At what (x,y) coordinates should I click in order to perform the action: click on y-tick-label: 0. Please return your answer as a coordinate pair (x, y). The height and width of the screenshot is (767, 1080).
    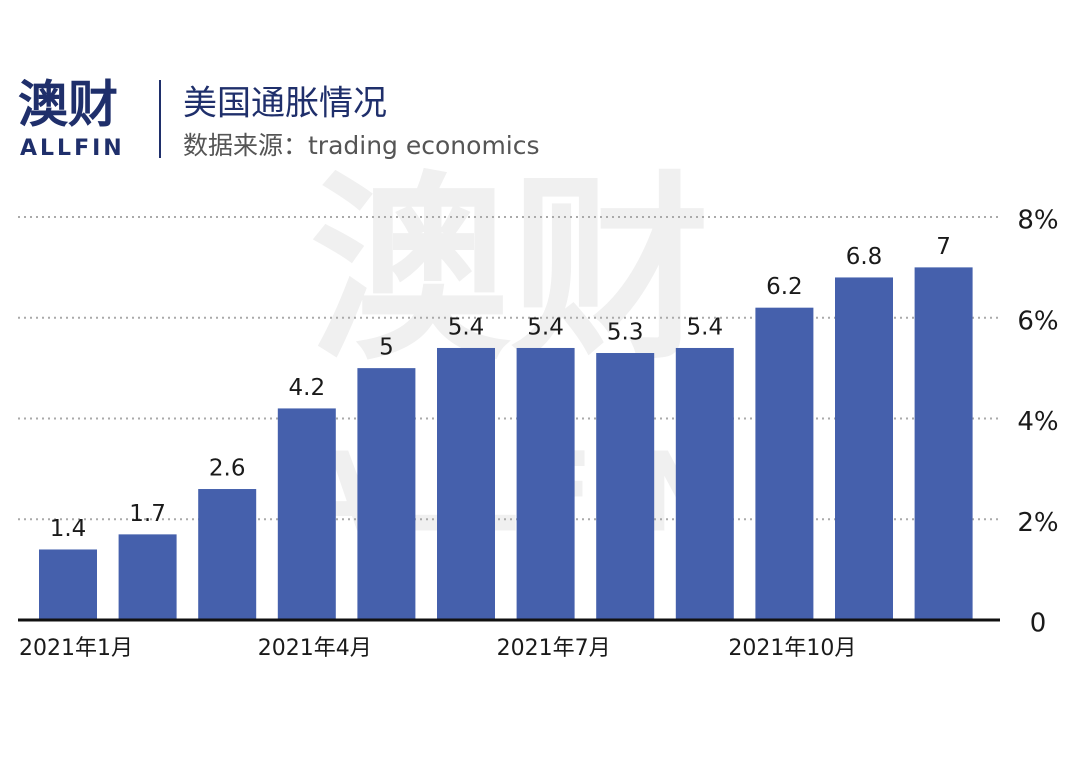
    Looking at the image, I should click on (1038, 624).